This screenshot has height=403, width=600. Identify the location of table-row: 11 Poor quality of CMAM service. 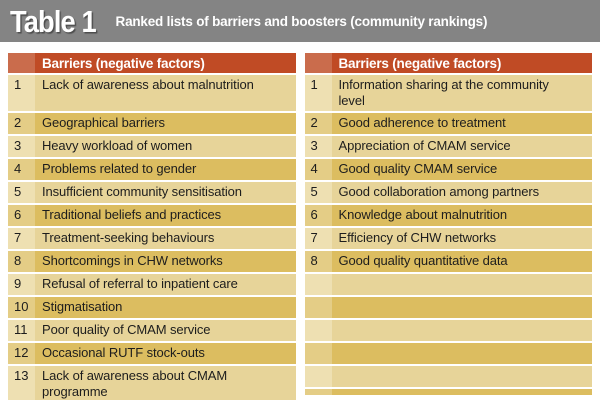
(152, 330).